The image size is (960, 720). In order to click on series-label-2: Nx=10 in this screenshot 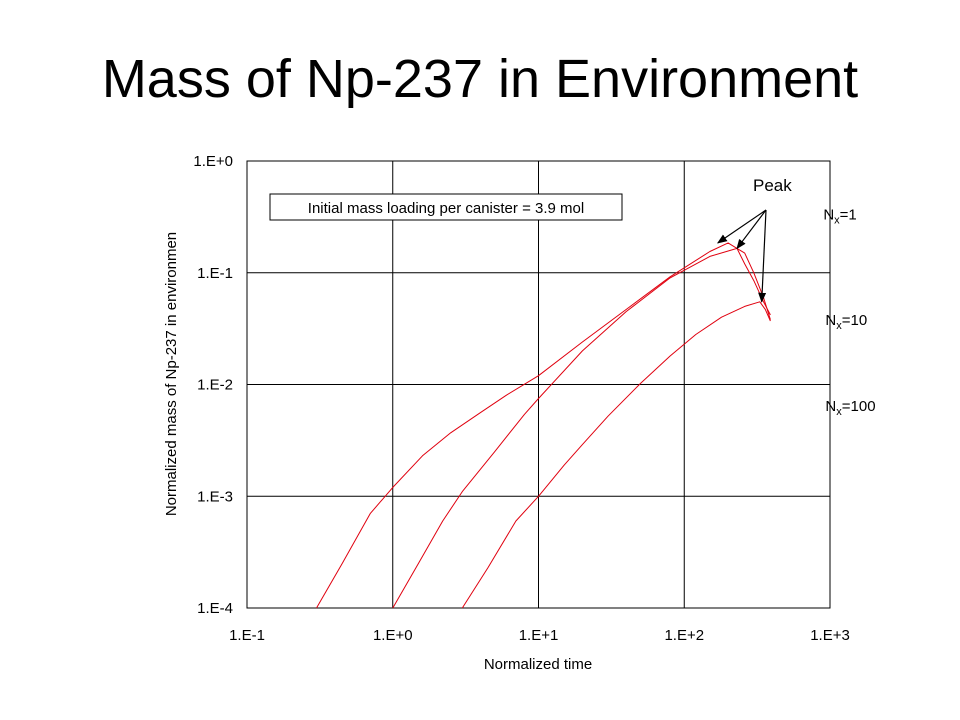, I will do `click(846, 322)`.